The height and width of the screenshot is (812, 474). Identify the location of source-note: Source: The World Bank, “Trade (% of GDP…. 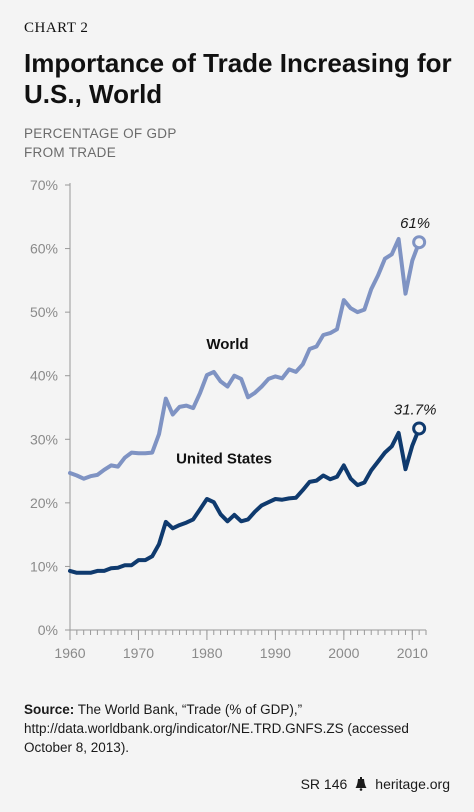
(239, 728).